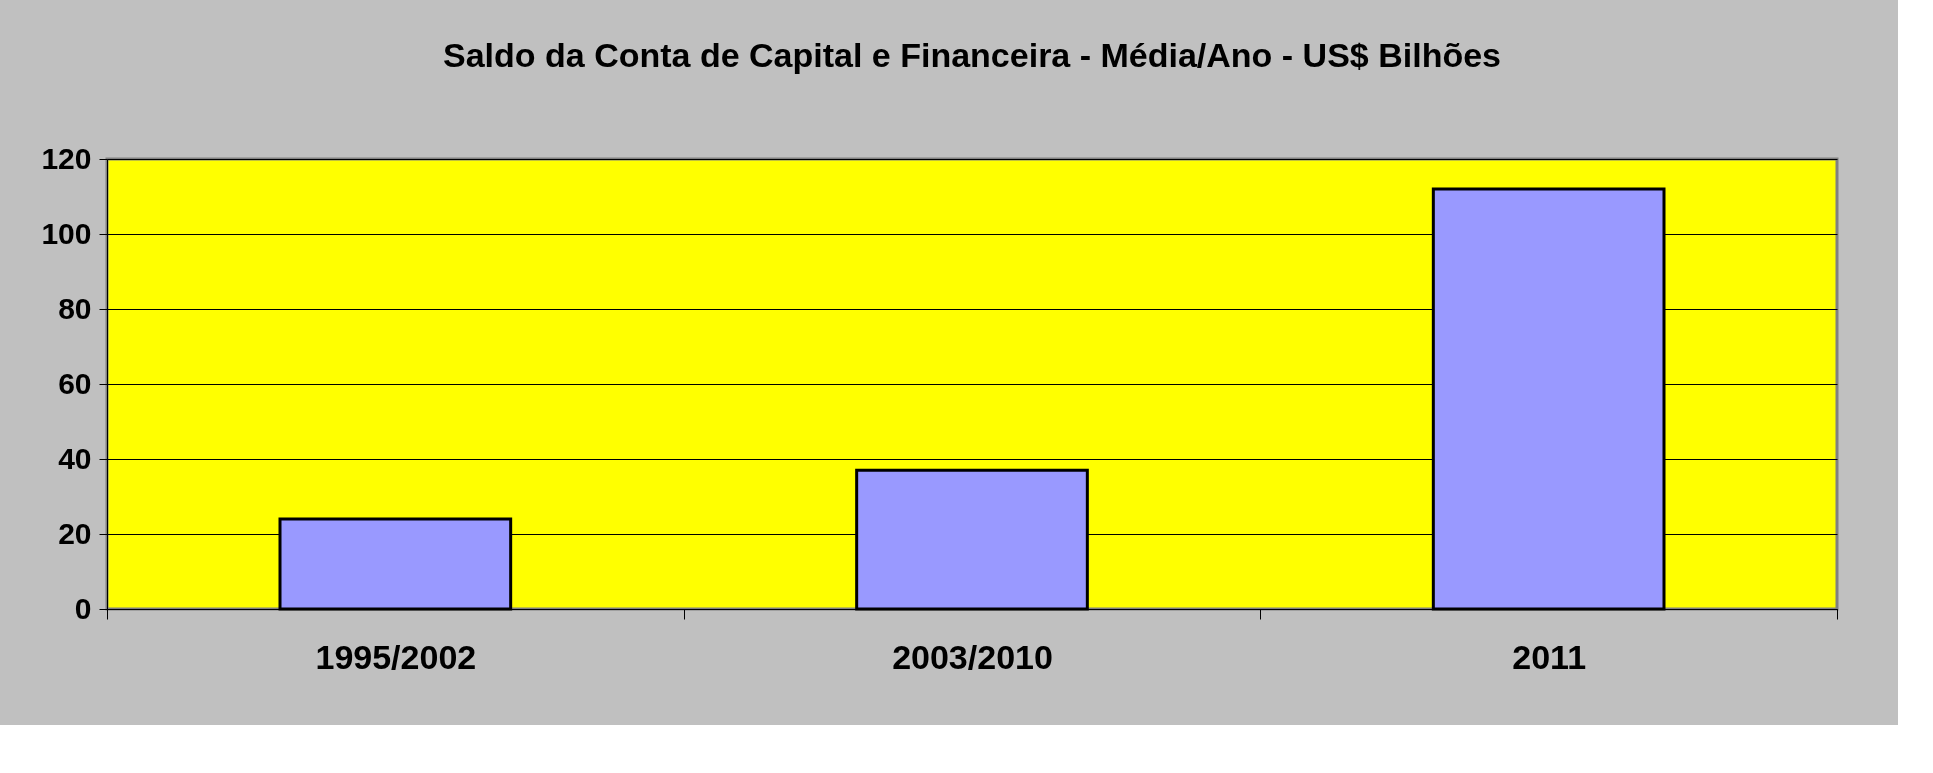  Describe the element at coordinates (83, 608) in the screenshot. I see `y-tick-label: 0` at that location.